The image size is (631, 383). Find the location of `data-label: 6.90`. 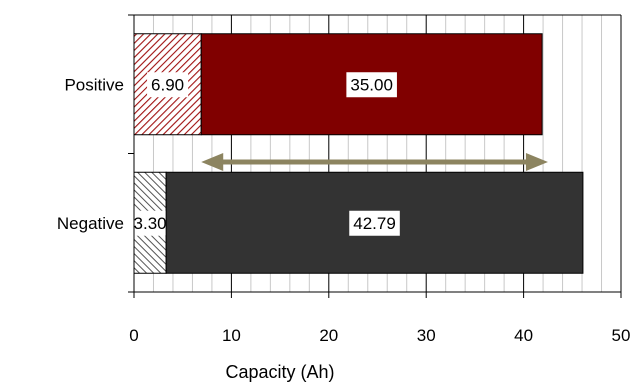

data-label: 6.90 is located at coordinates (167, 84).